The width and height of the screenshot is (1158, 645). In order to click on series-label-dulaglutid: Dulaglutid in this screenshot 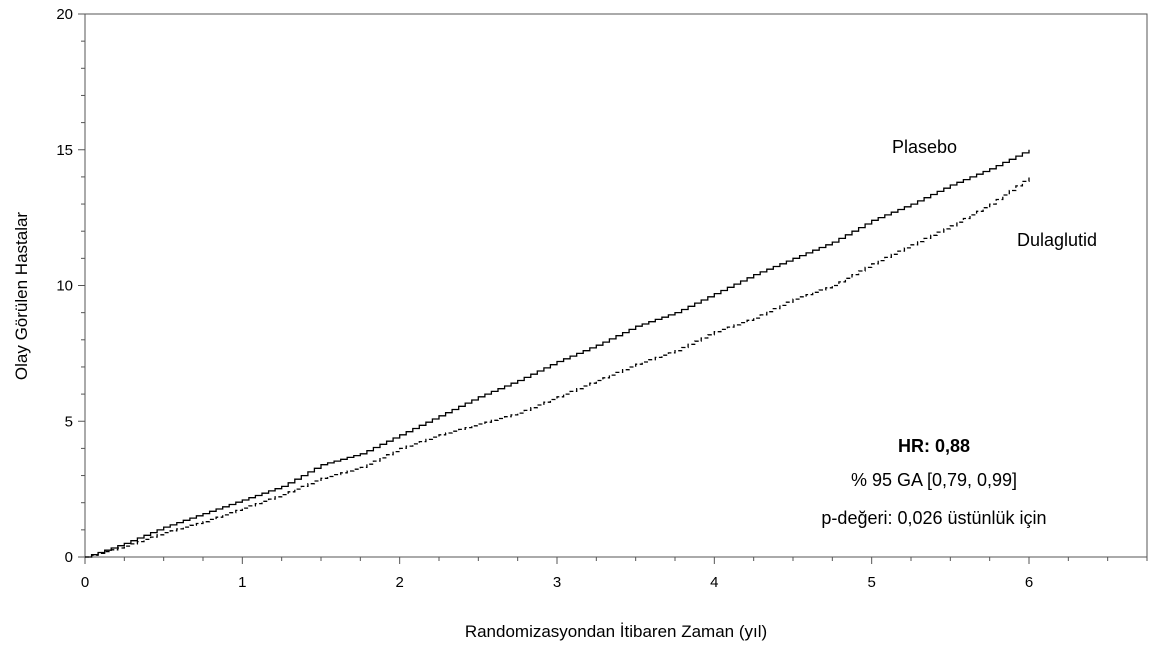, I will do `click(1057, 240)`.